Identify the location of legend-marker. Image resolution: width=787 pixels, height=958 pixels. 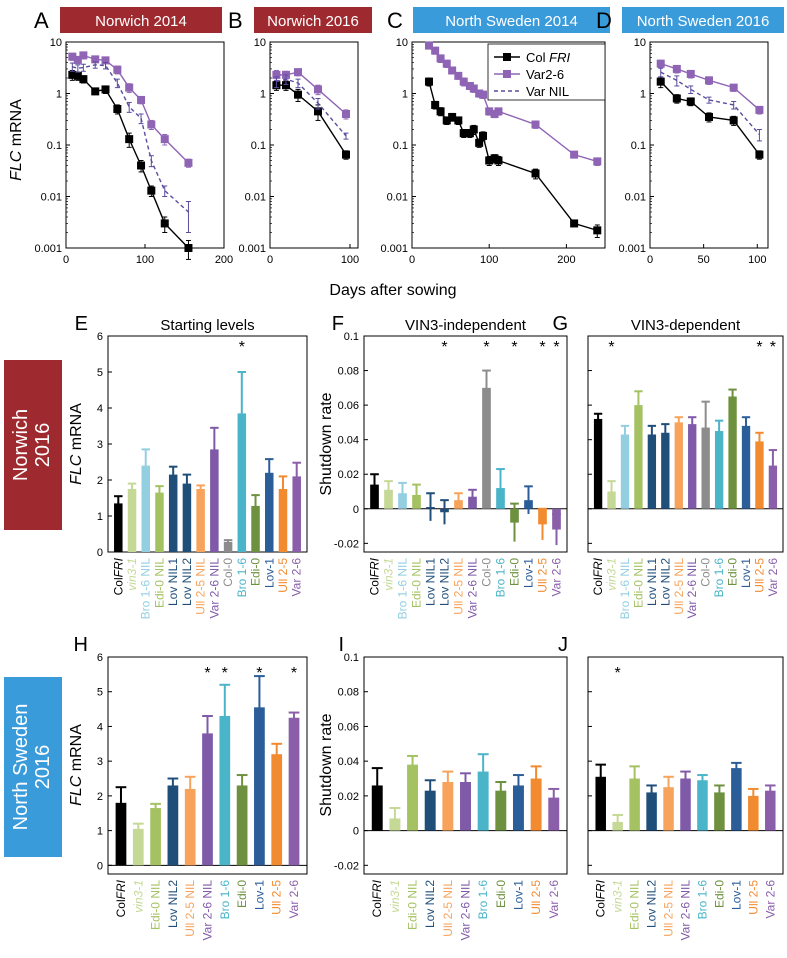
(507, 74).